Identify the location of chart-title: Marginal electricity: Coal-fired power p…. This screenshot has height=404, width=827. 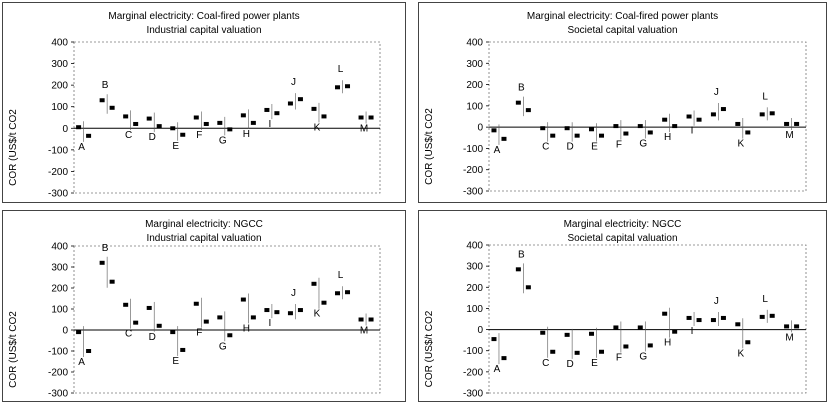
(622, 16).